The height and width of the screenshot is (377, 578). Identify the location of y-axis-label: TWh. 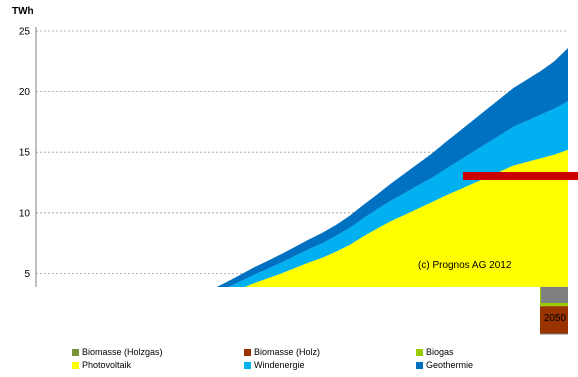
(23, 11).